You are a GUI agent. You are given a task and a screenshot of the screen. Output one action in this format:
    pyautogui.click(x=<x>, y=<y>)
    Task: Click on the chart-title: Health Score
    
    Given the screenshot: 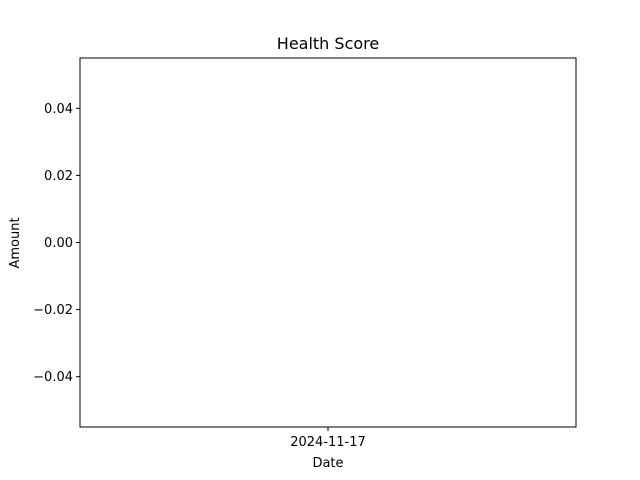 What is the action you would take?
    pyautogui.click(x=328, y=43)
    